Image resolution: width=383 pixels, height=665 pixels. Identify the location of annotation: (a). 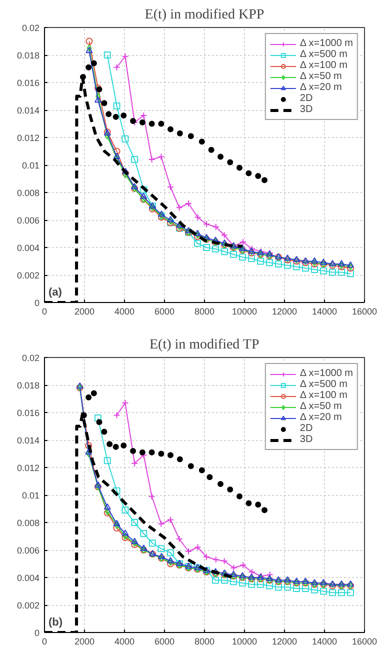
(55, 292).